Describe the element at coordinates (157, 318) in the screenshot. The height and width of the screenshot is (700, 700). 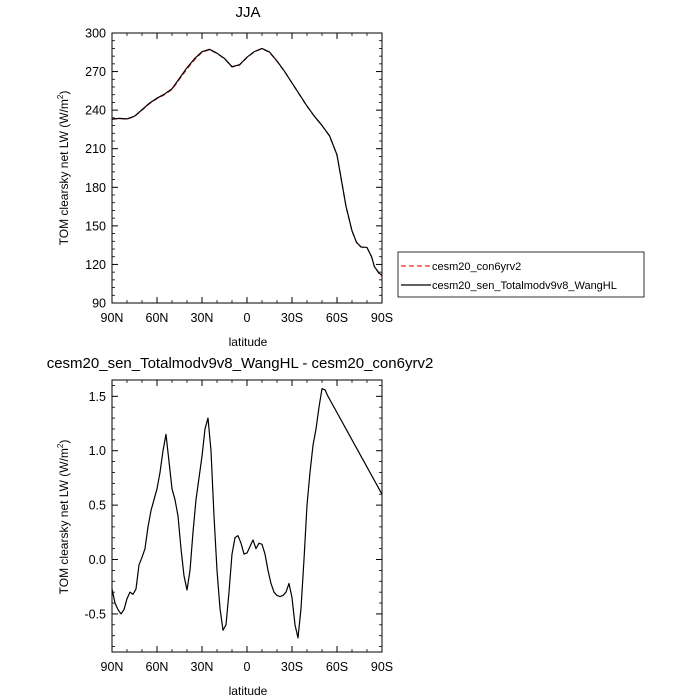
I see `top-x-tick-label: 60N` at that location.